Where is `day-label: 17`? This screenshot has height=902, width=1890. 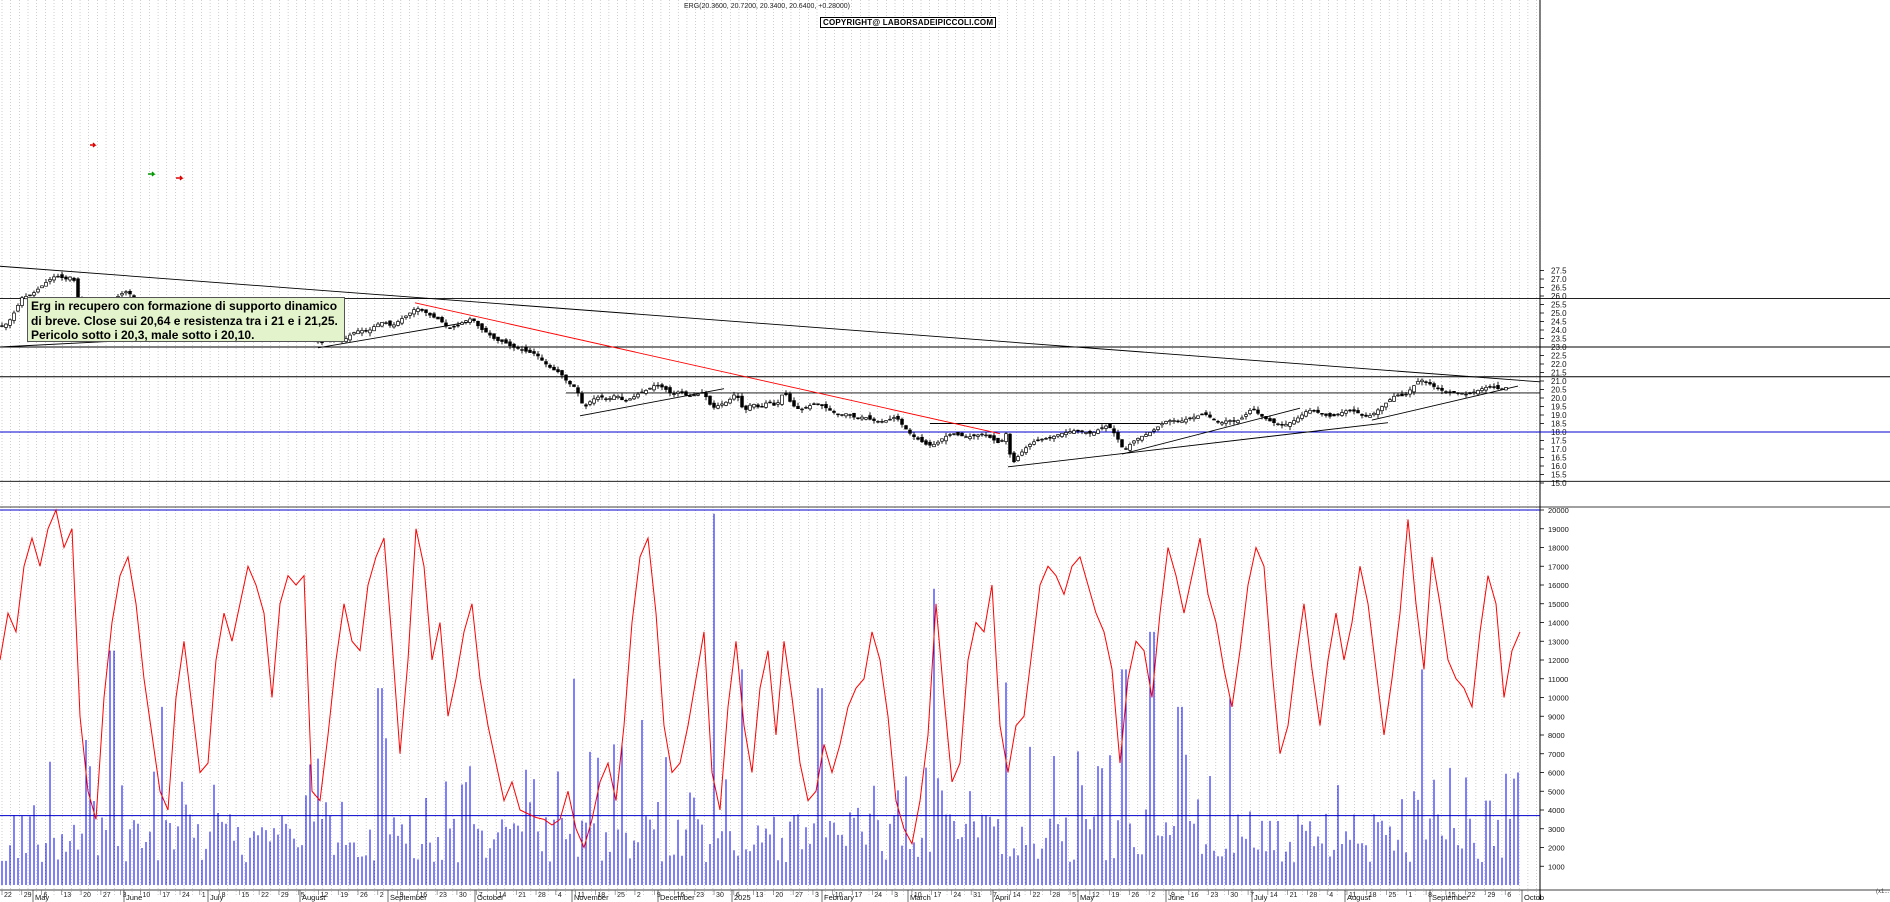 day-label: 17 is located at coordinates (938, 895).